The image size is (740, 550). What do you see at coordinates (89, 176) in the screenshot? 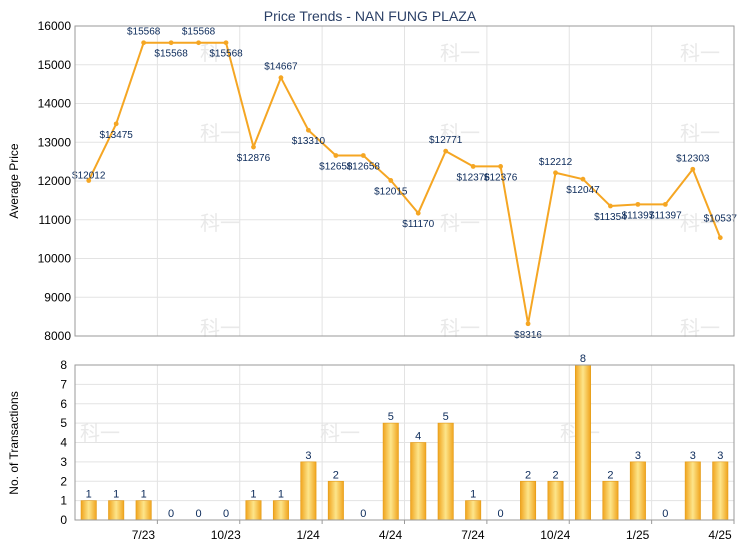
I see `price-point-label: $12012` at bounding box center [89, 176].